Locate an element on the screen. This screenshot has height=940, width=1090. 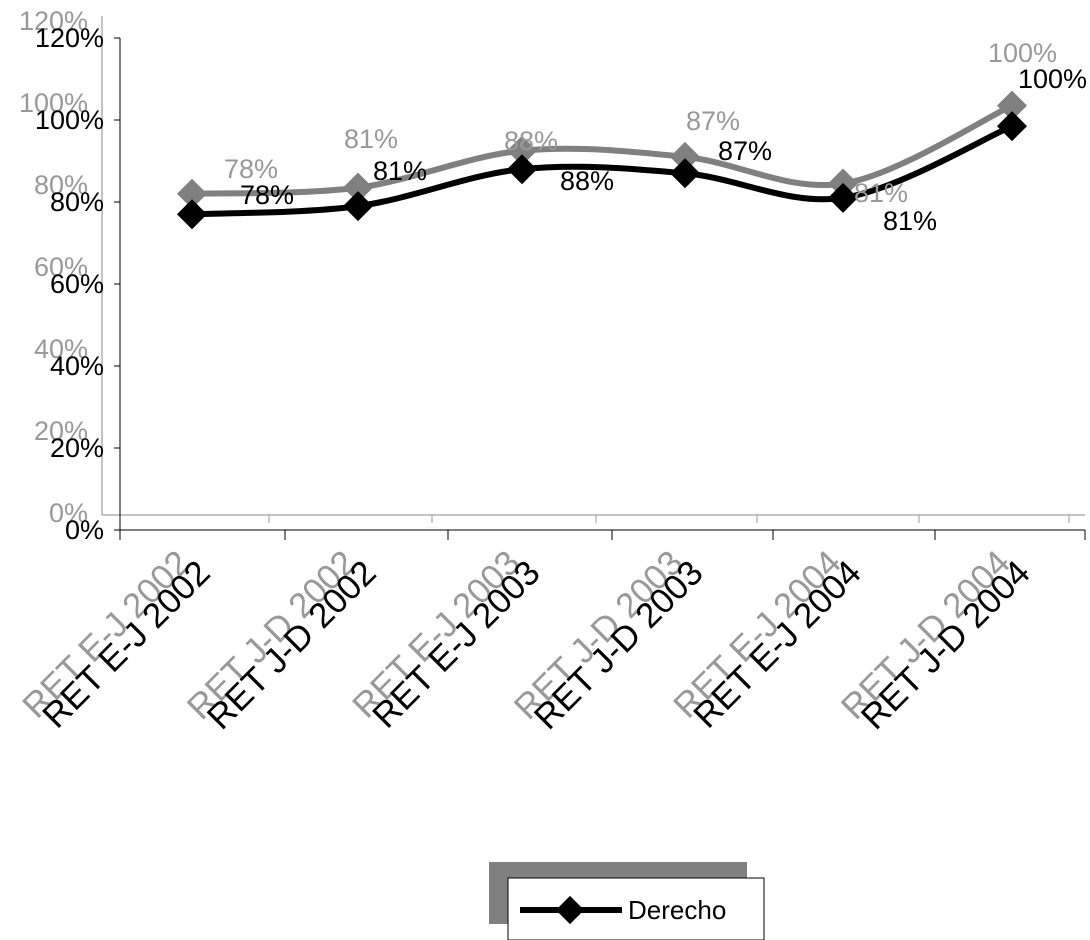
data-label-shadow: 88% is located at coordinates (531, 141).